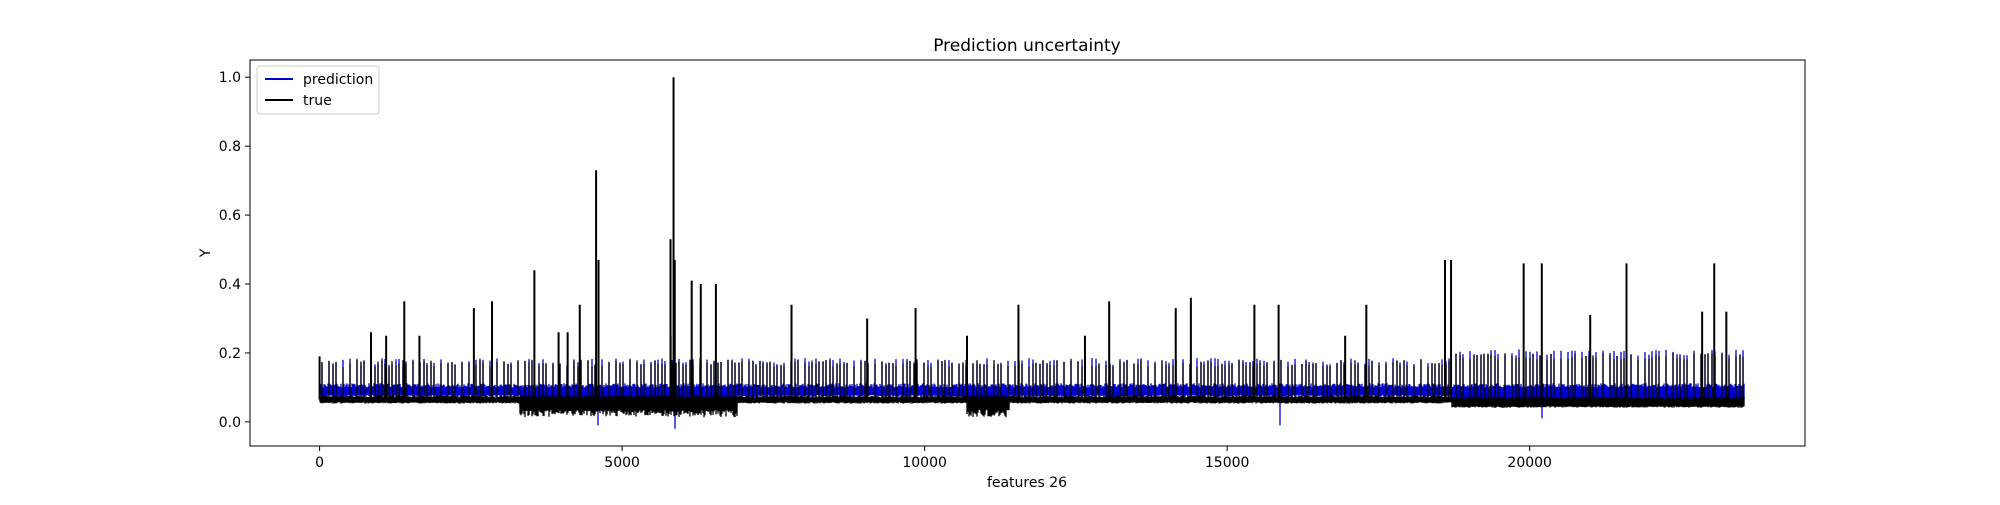 The image size is (2000, 505). I want to click on chart-title: Prediction uncertainty, so click(1027, 46).